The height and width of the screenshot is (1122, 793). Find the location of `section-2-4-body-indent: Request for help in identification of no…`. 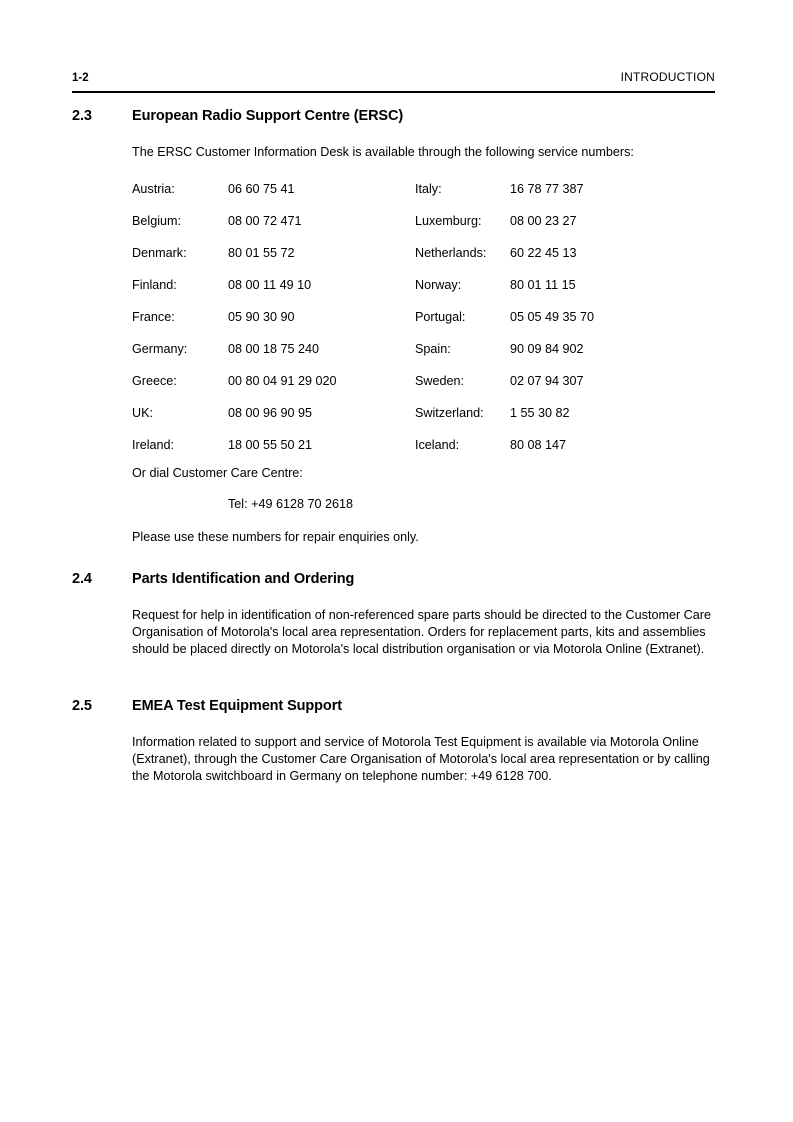

section-2-4-body-indent: Request for help in identification of no… is located at coordinates (423, 633).